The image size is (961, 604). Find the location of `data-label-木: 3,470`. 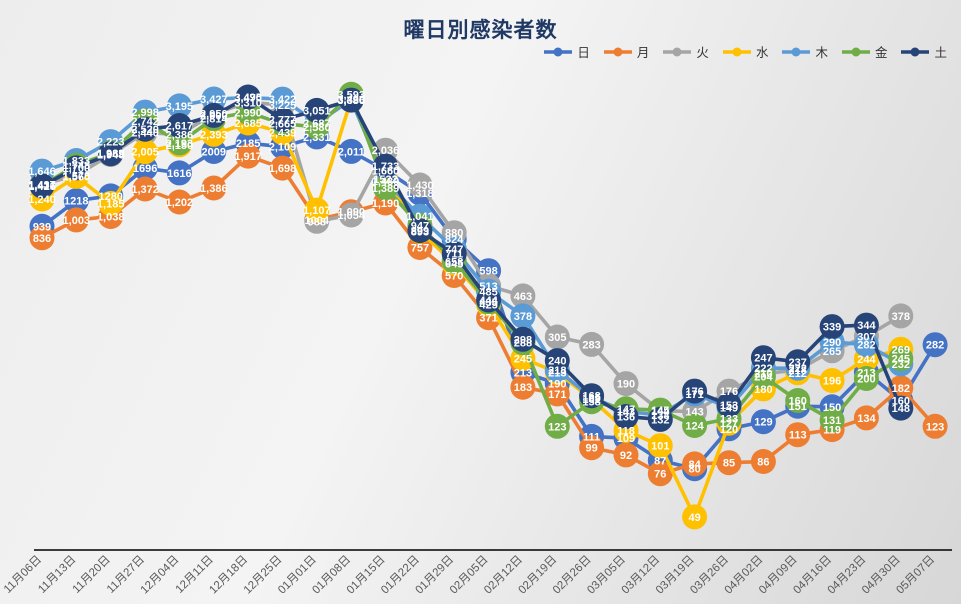

data-label-木: 3,470 is located at coordinates (248, 99).